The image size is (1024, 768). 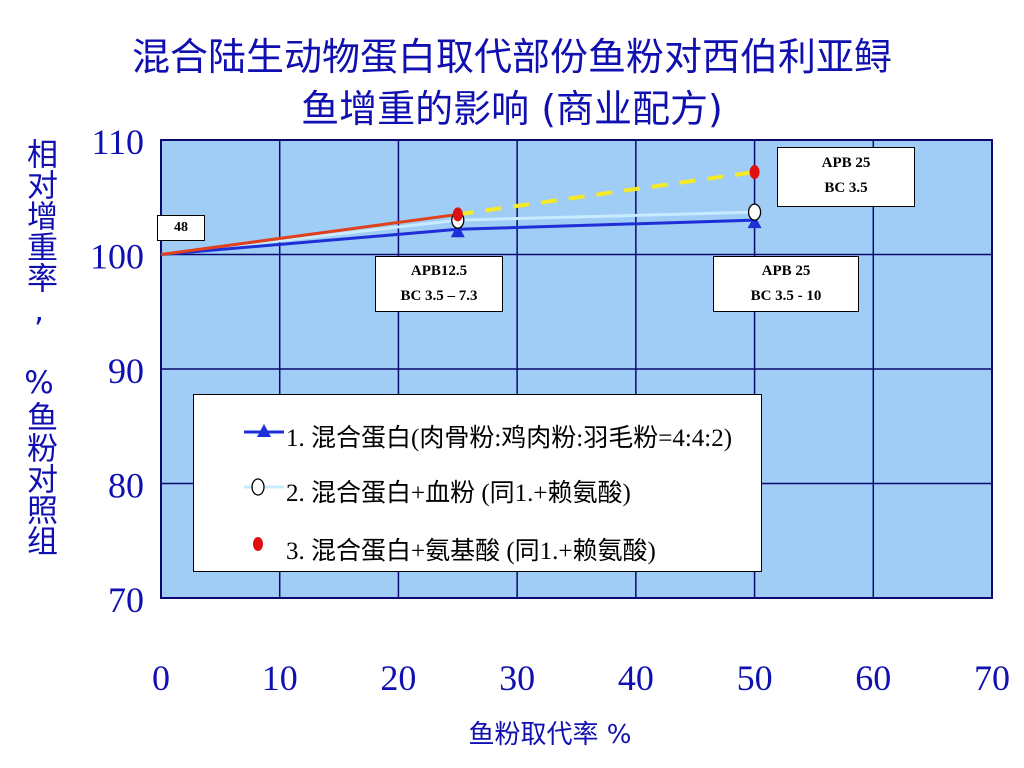 I want to click on x-axis-label: 鱼粉取代率 %, so click(x=550, y=735).